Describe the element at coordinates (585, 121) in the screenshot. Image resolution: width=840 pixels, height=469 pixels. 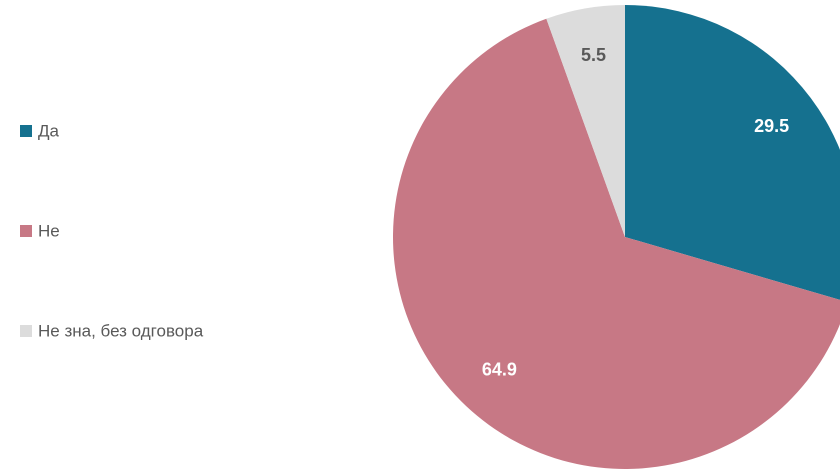
I see `pie-slice` at that location.